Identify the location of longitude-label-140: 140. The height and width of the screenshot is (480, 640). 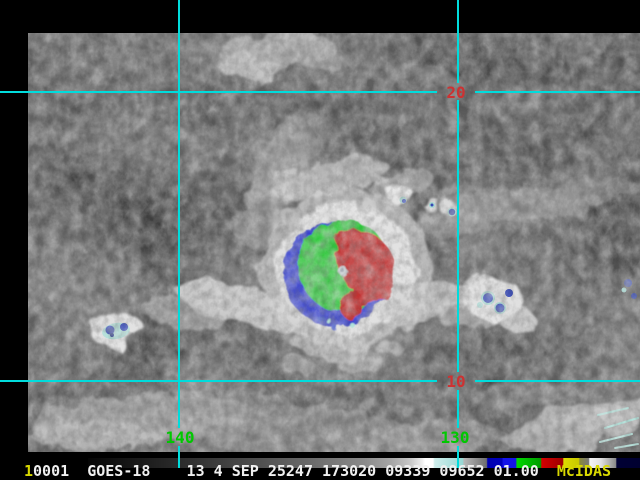
(180, 437).